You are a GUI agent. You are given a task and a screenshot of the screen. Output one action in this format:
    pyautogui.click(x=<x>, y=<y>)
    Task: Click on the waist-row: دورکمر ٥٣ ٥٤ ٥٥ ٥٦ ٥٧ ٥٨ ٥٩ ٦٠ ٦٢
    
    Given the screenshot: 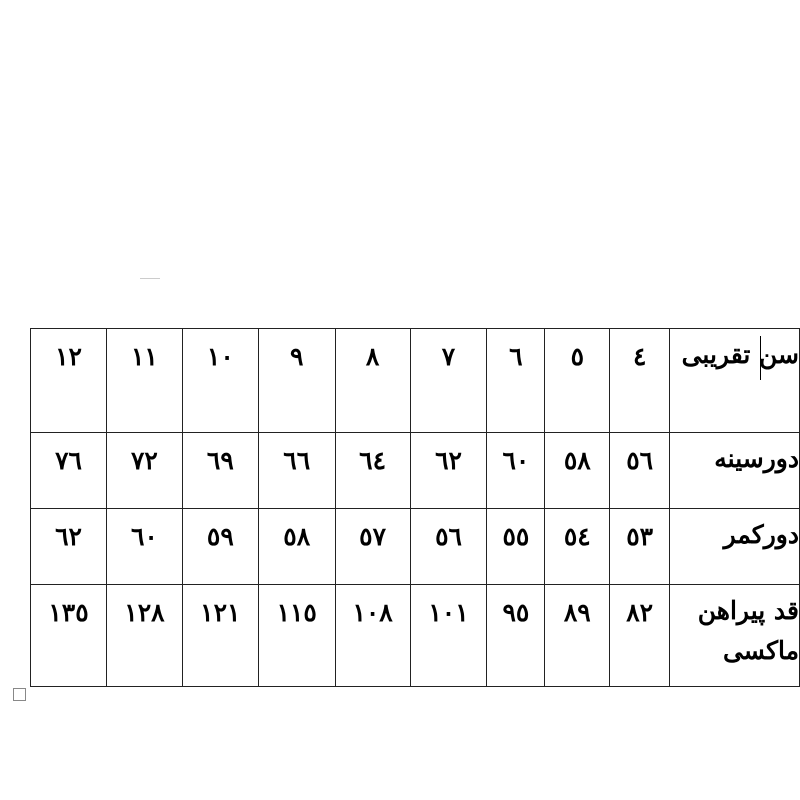 What is the action you would take?
    pyautogui.click(x=415, y=546)
    